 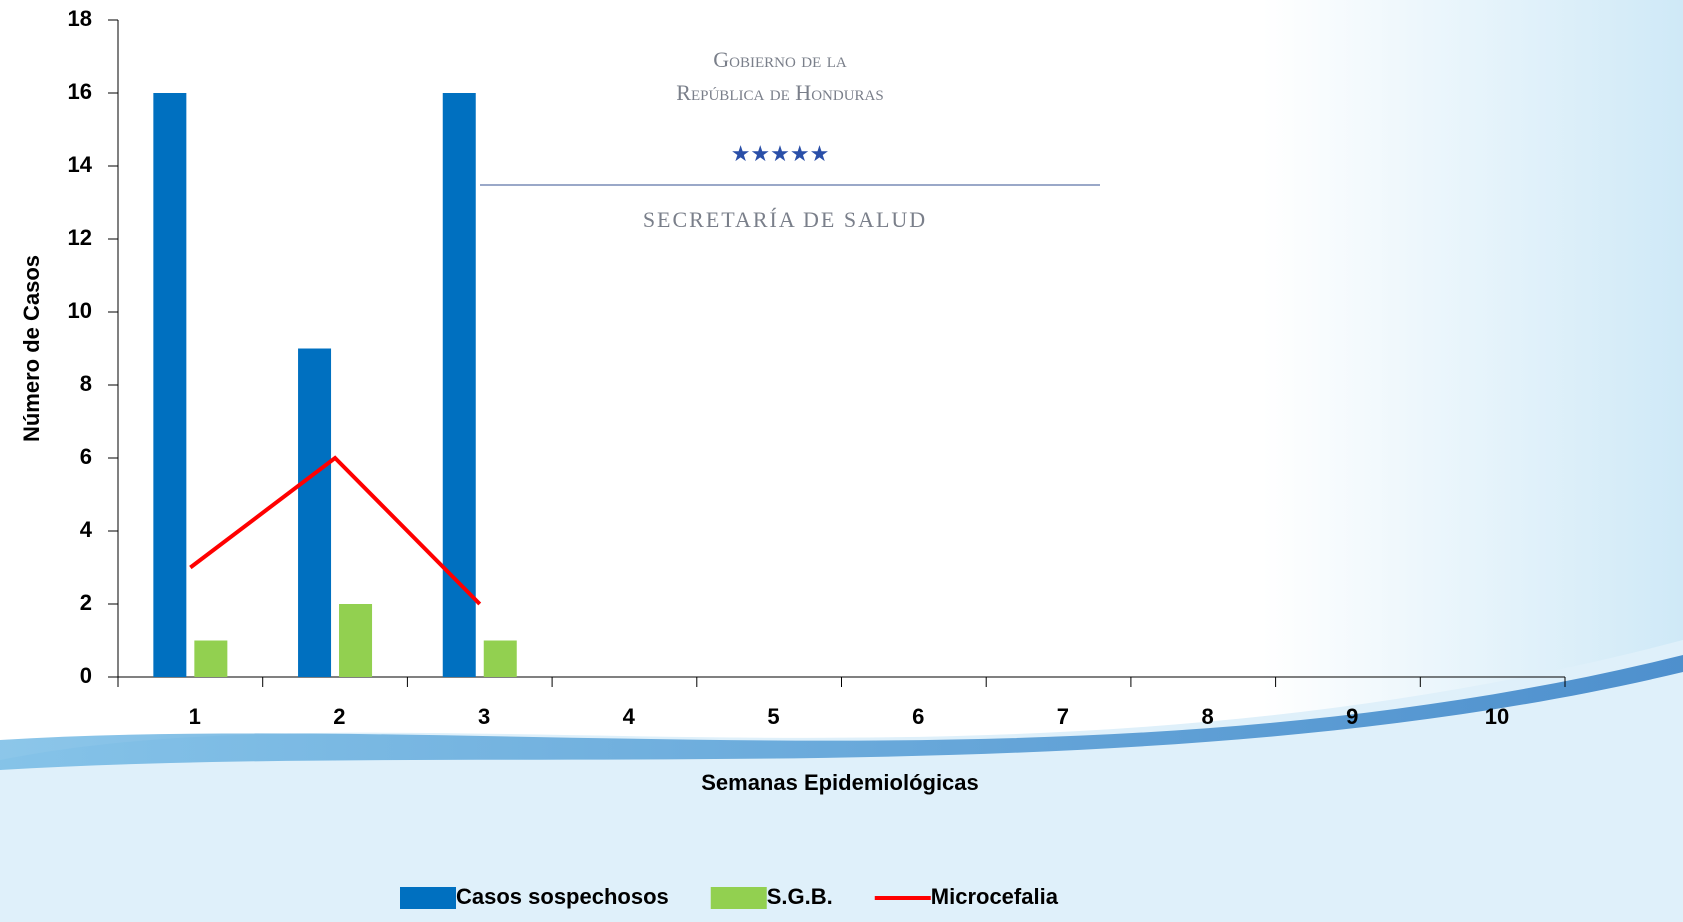 What do you see at coordinates (339, 716) in the screenshot?
I see `x-tick-label: 2` at bounding box center [339, 716].